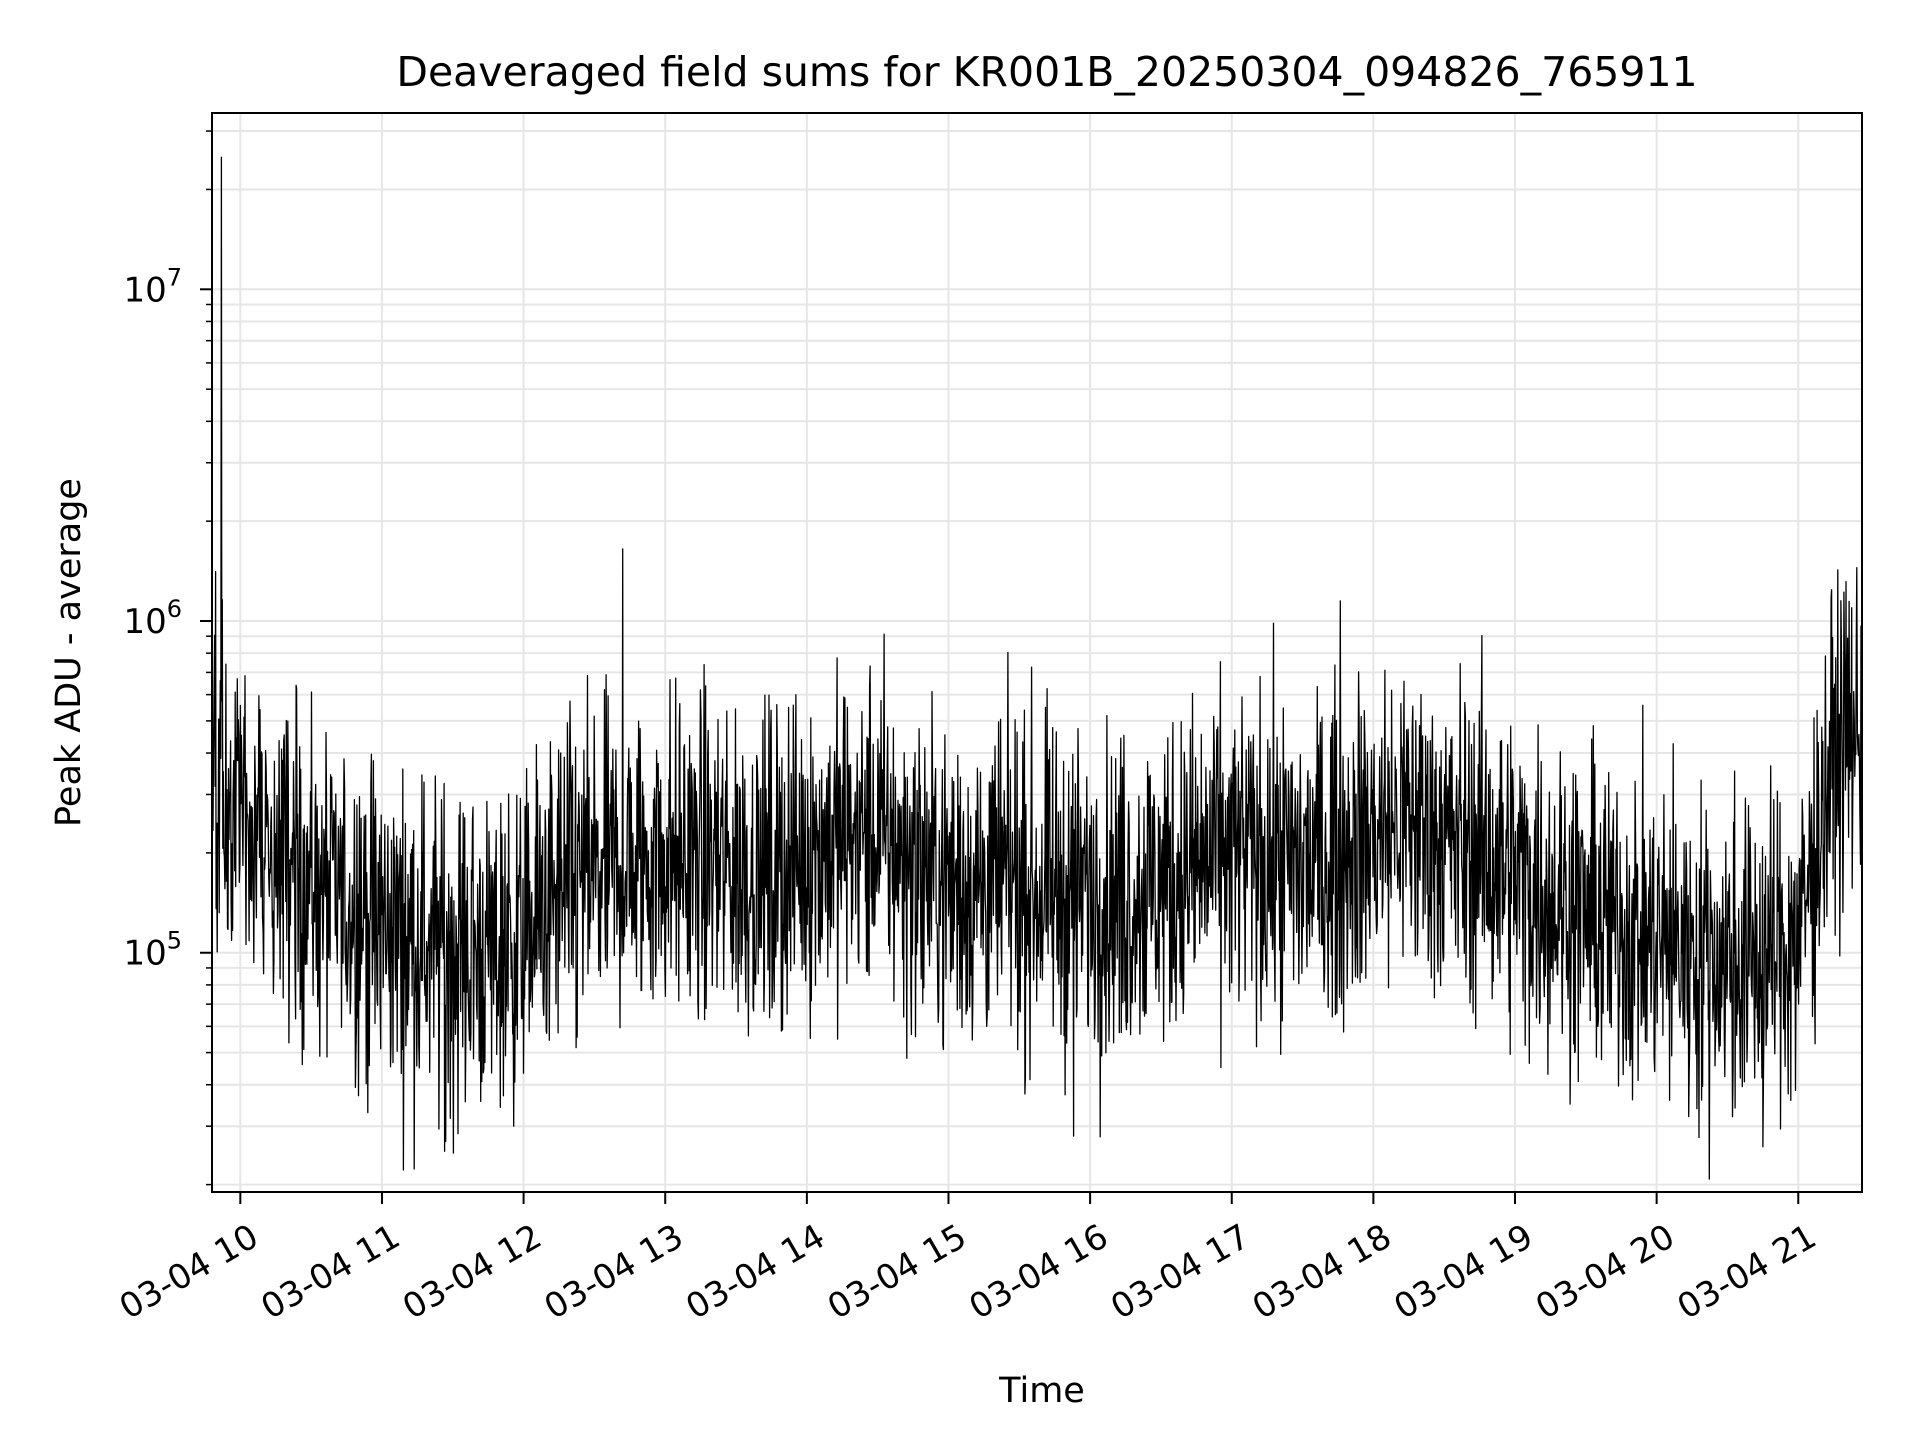  I want to click on x-axis-label: Time, so click(1041, 1391).